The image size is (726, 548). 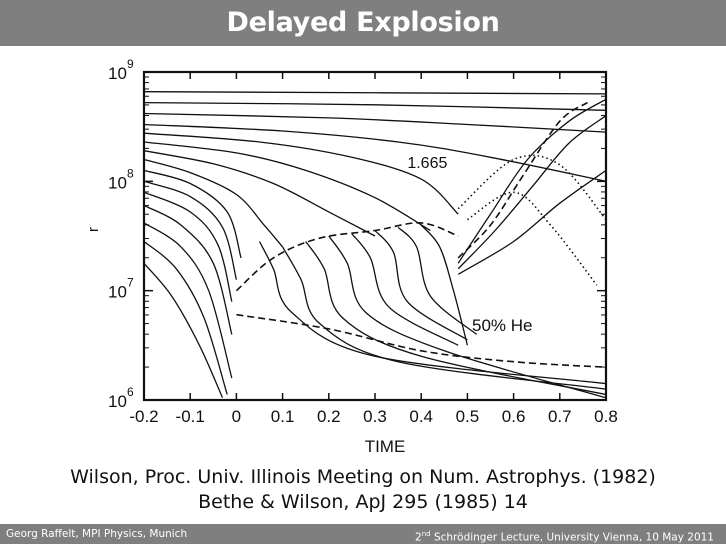 I want to click on annotation-mass-label: 1.665, so click(x=427, y=163).